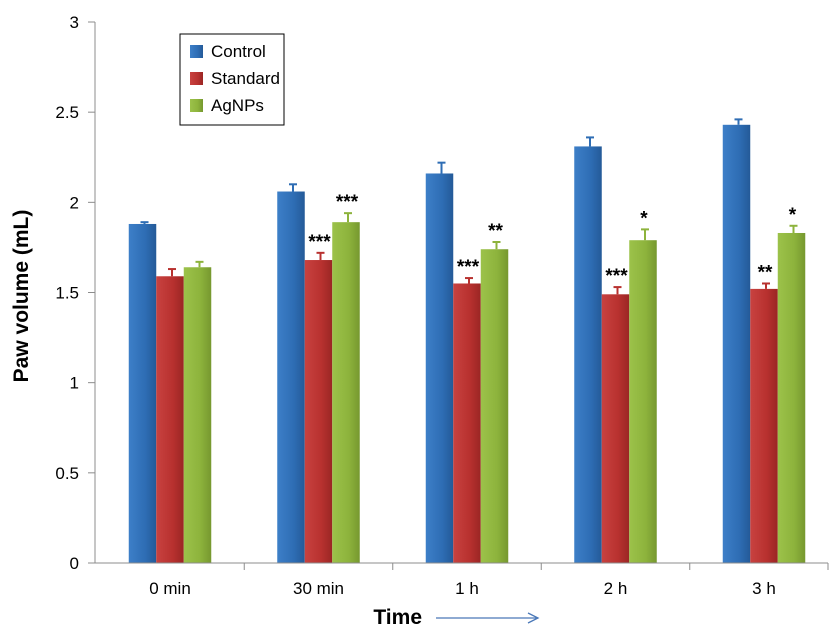 The image size is (834, 631). I want to click on legend-label-control: Control, so click(238, 51).